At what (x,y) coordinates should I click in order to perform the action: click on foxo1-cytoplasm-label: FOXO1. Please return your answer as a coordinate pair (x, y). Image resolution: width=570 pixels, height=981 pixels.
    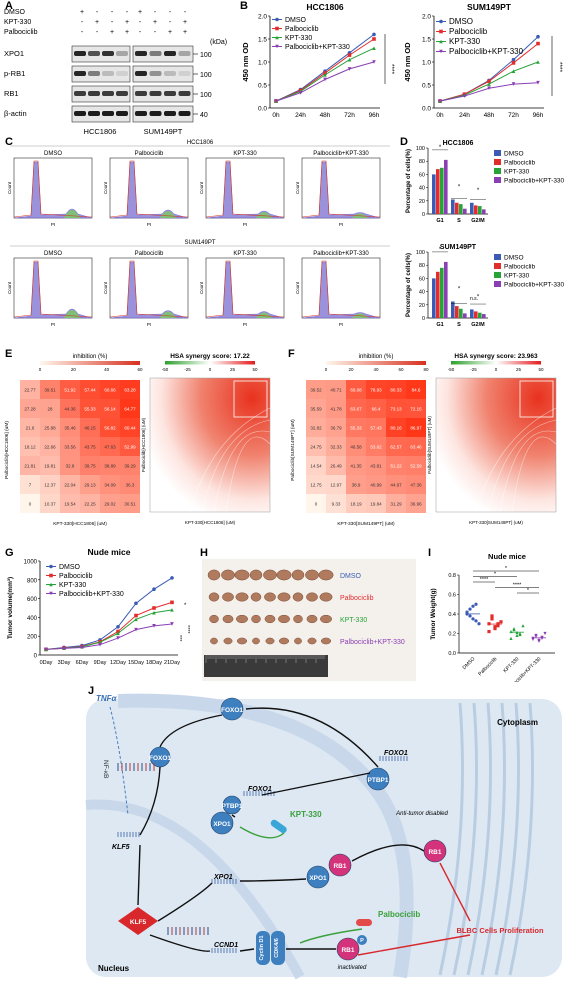
    Looking at the image, I should click on (232, 710).